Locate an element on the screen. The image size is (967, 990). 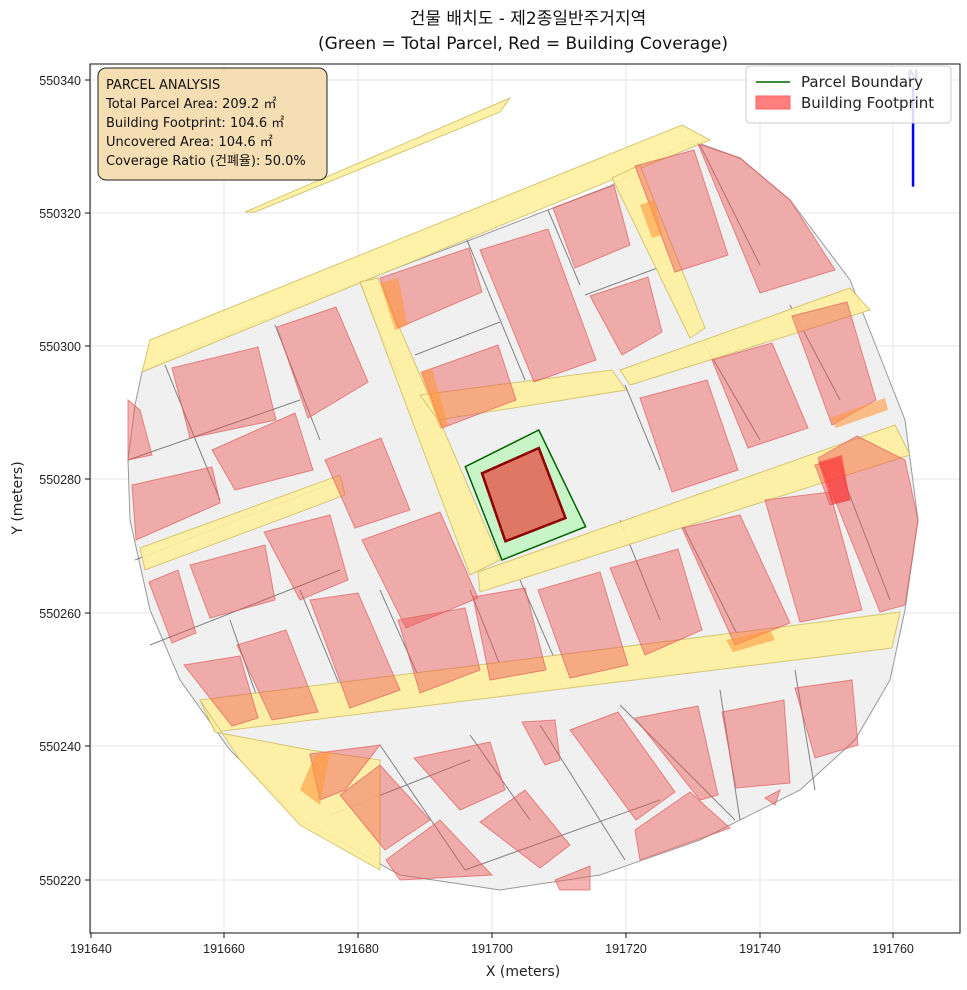
y-tick-label: 550260 is located at coordinates (60, 614).